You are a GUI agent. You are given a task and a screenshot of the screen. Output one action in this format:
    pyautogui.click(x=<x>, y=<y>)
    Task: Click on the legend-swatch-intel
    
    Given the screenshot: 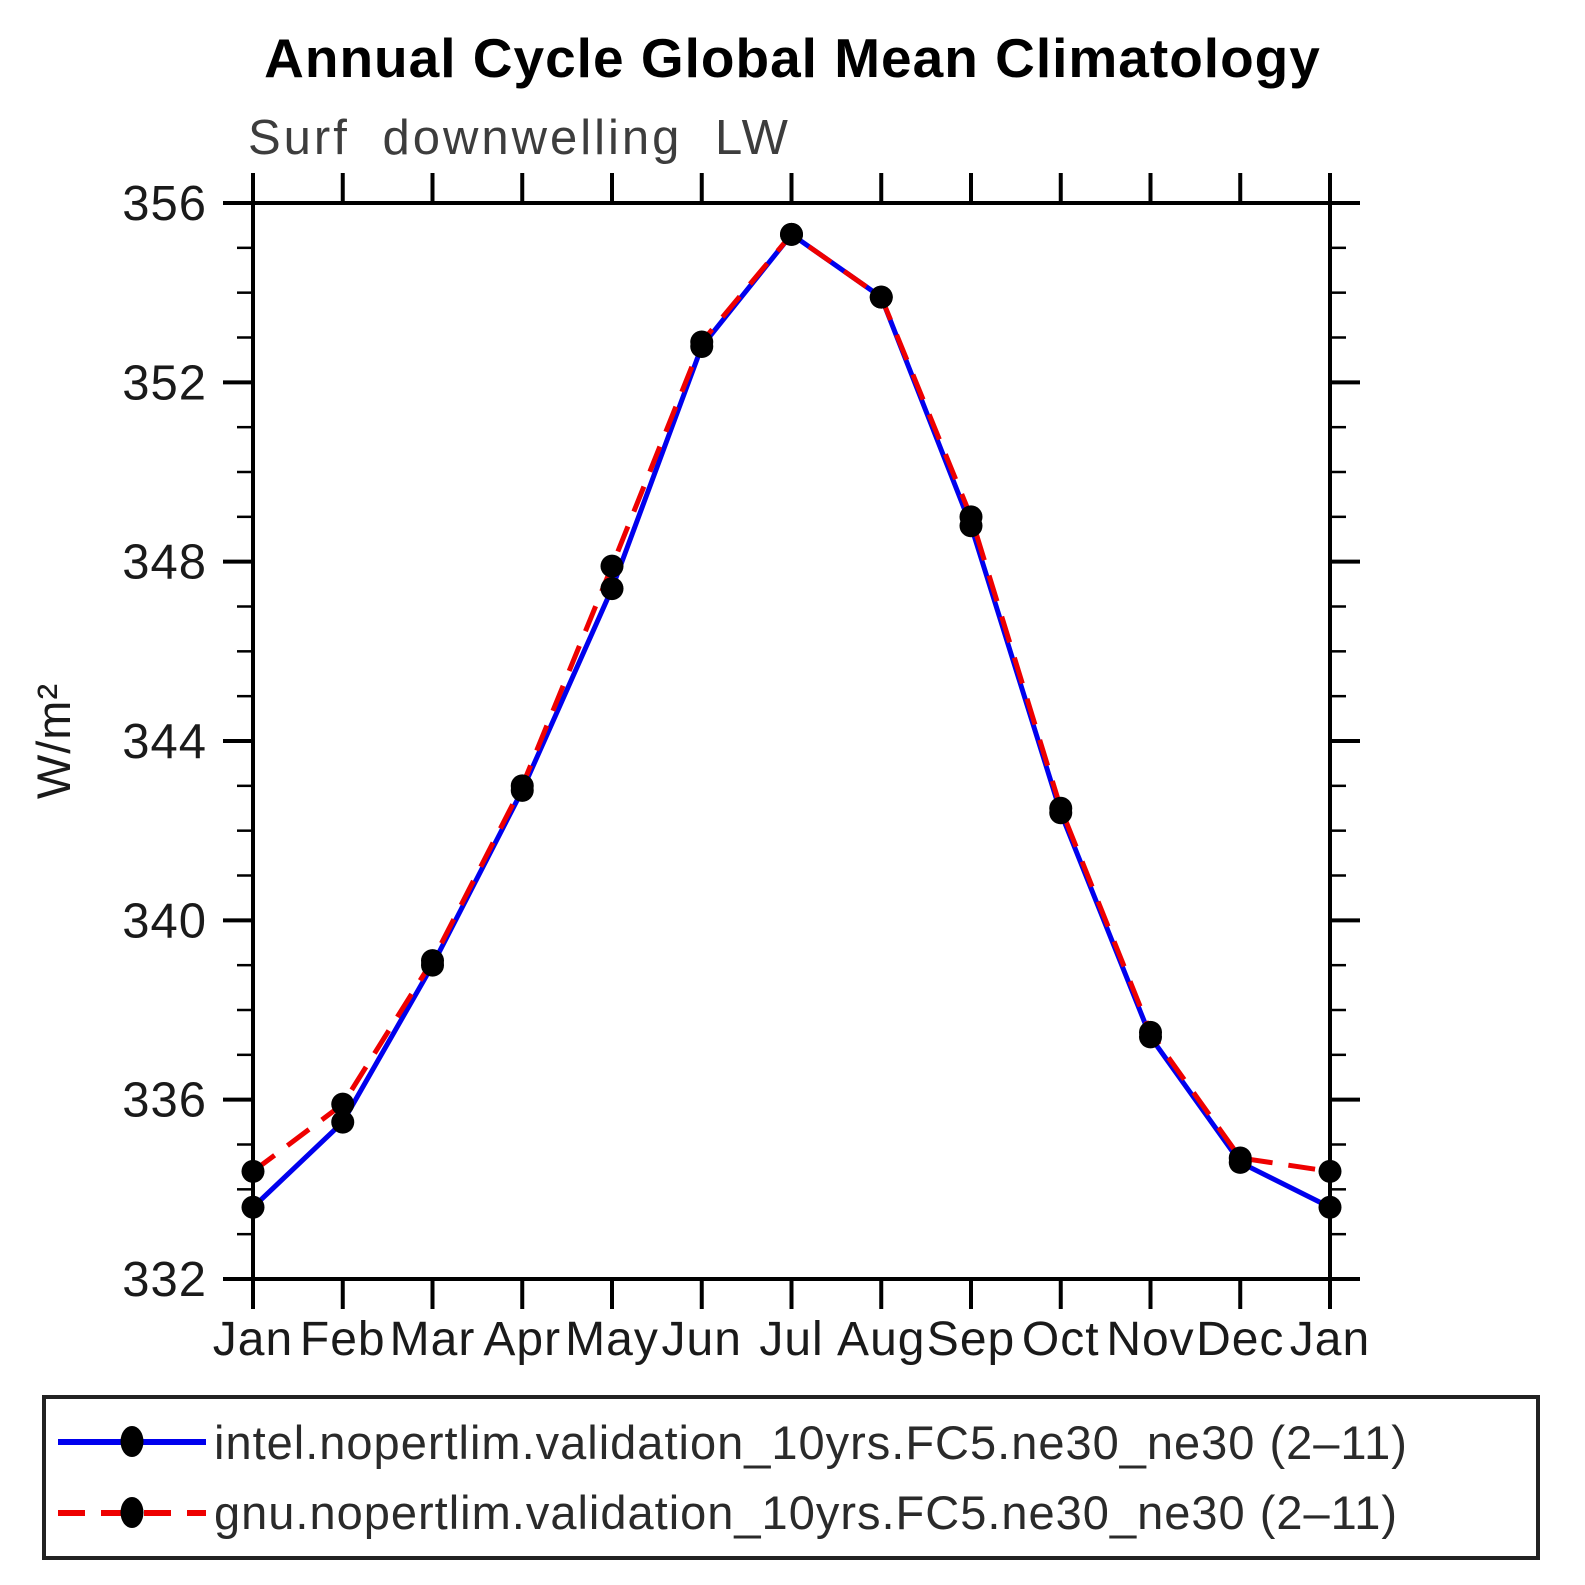 What is the action you would take?
    pyautogui.click(x=132, y=1442)
    